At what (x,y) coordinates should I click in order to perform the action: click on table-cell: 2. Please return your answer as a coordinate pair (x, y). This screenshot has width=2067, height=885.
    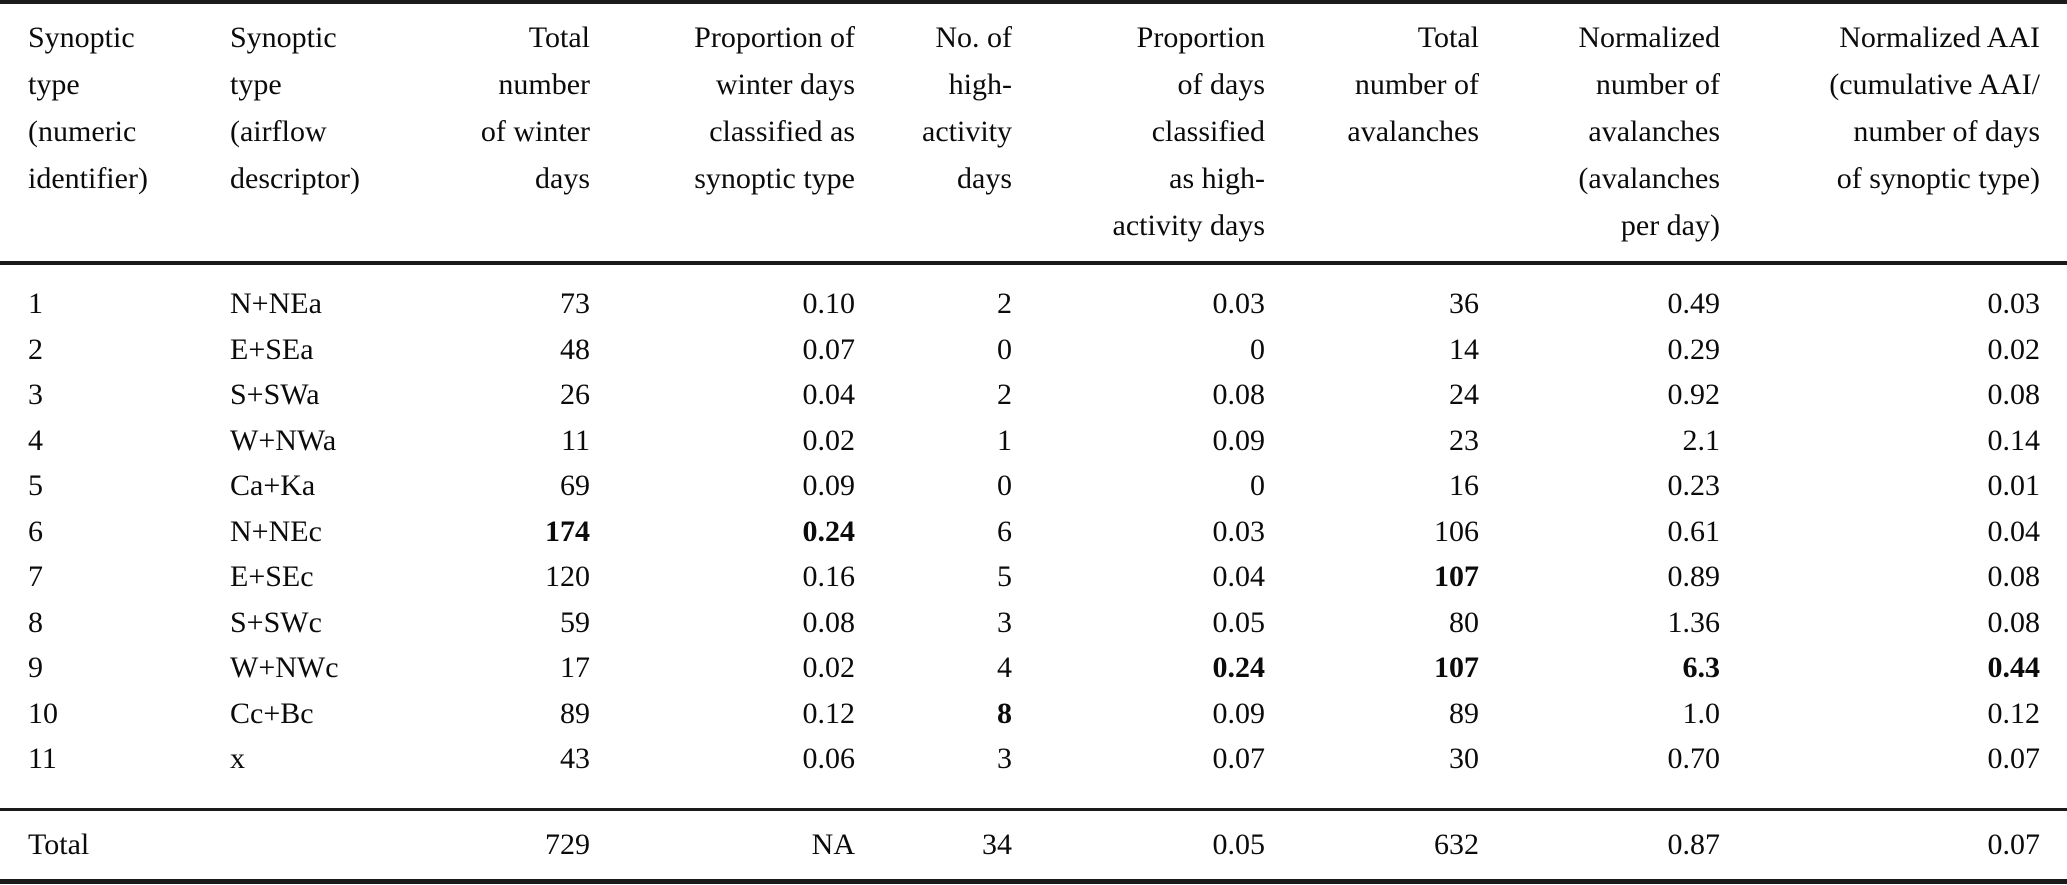
    Looking at the image, I should click on (35, 349).